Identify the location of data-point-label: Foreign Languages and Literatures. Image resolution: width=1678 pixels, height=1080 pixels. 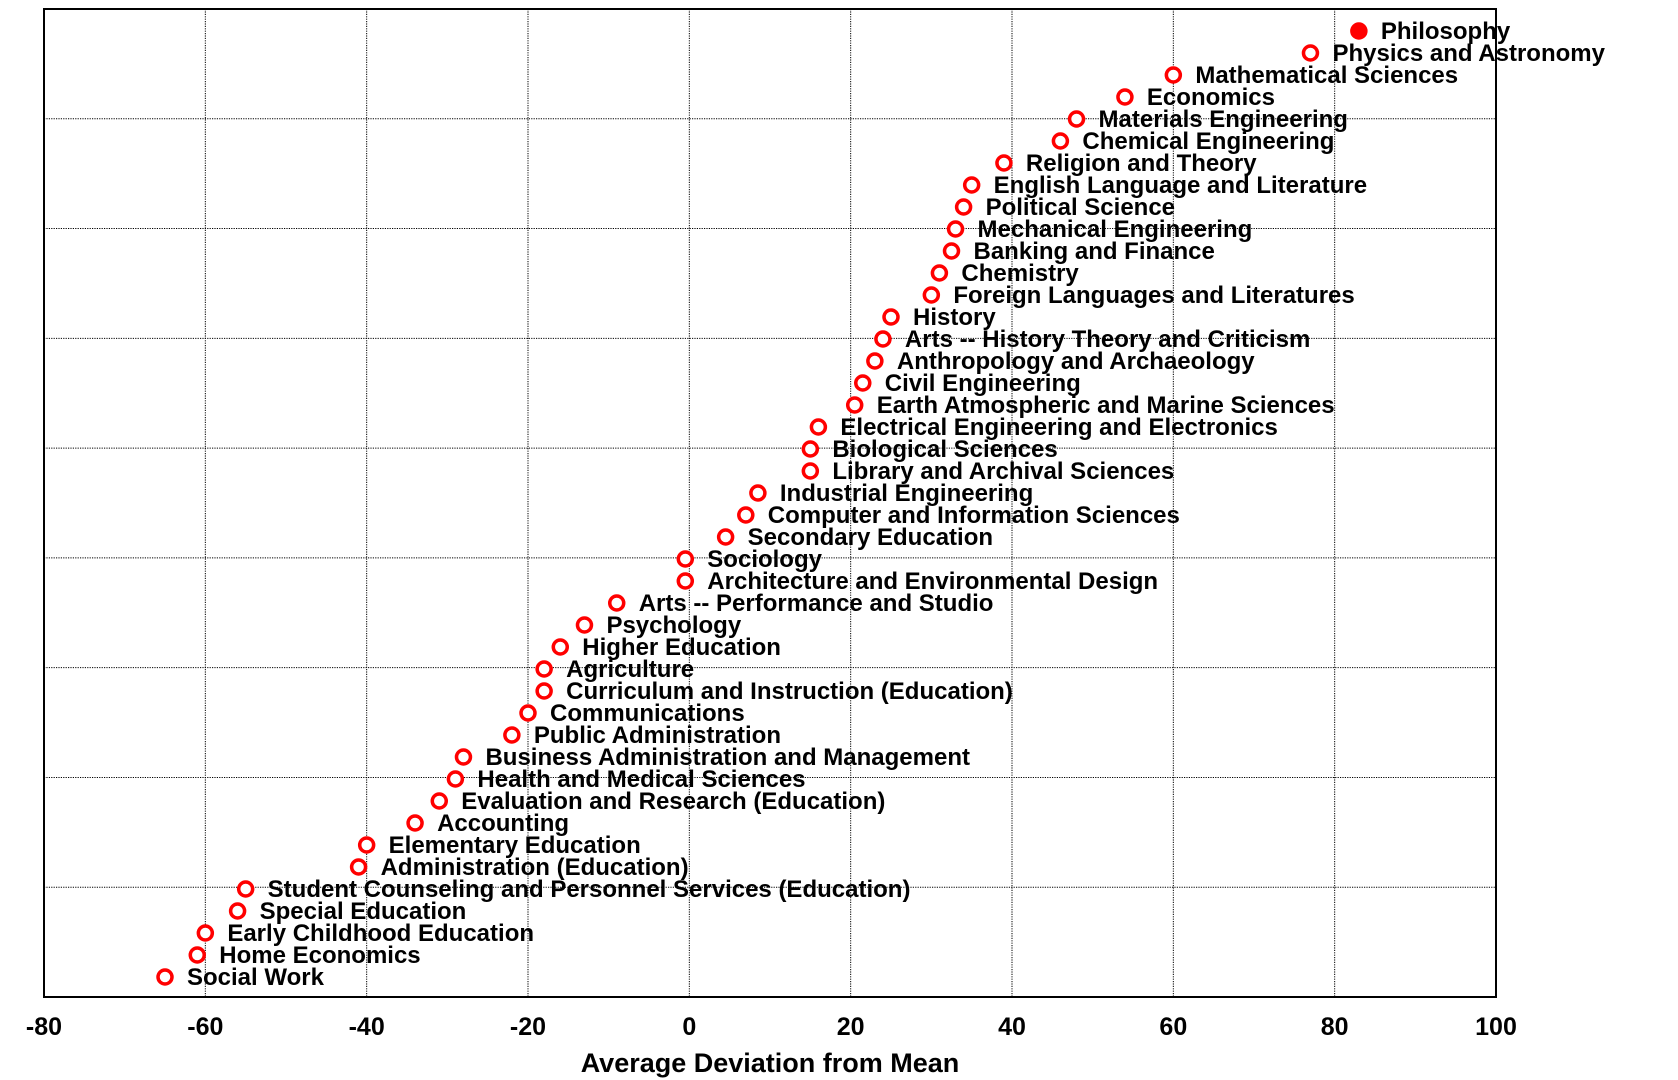
(1153, 295).